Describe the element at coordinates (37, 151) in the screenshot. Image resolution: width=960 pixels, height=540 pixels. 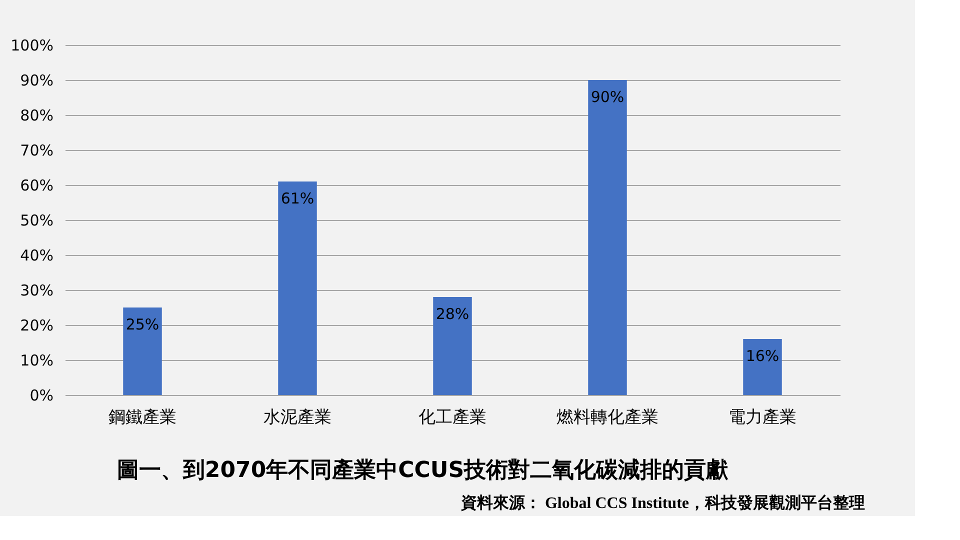
I see `y-tick-label: 70%` at that location.